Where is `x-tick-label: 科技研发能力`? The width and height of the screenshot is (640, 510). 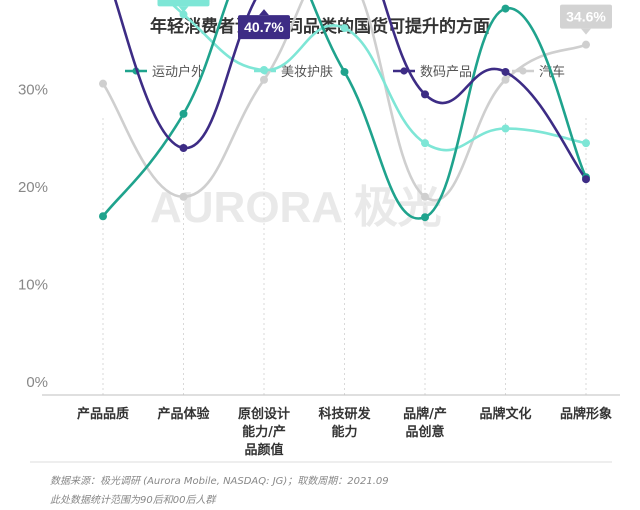 x-tick-label: 科技研发能力 is located at coordinates (344, 423).